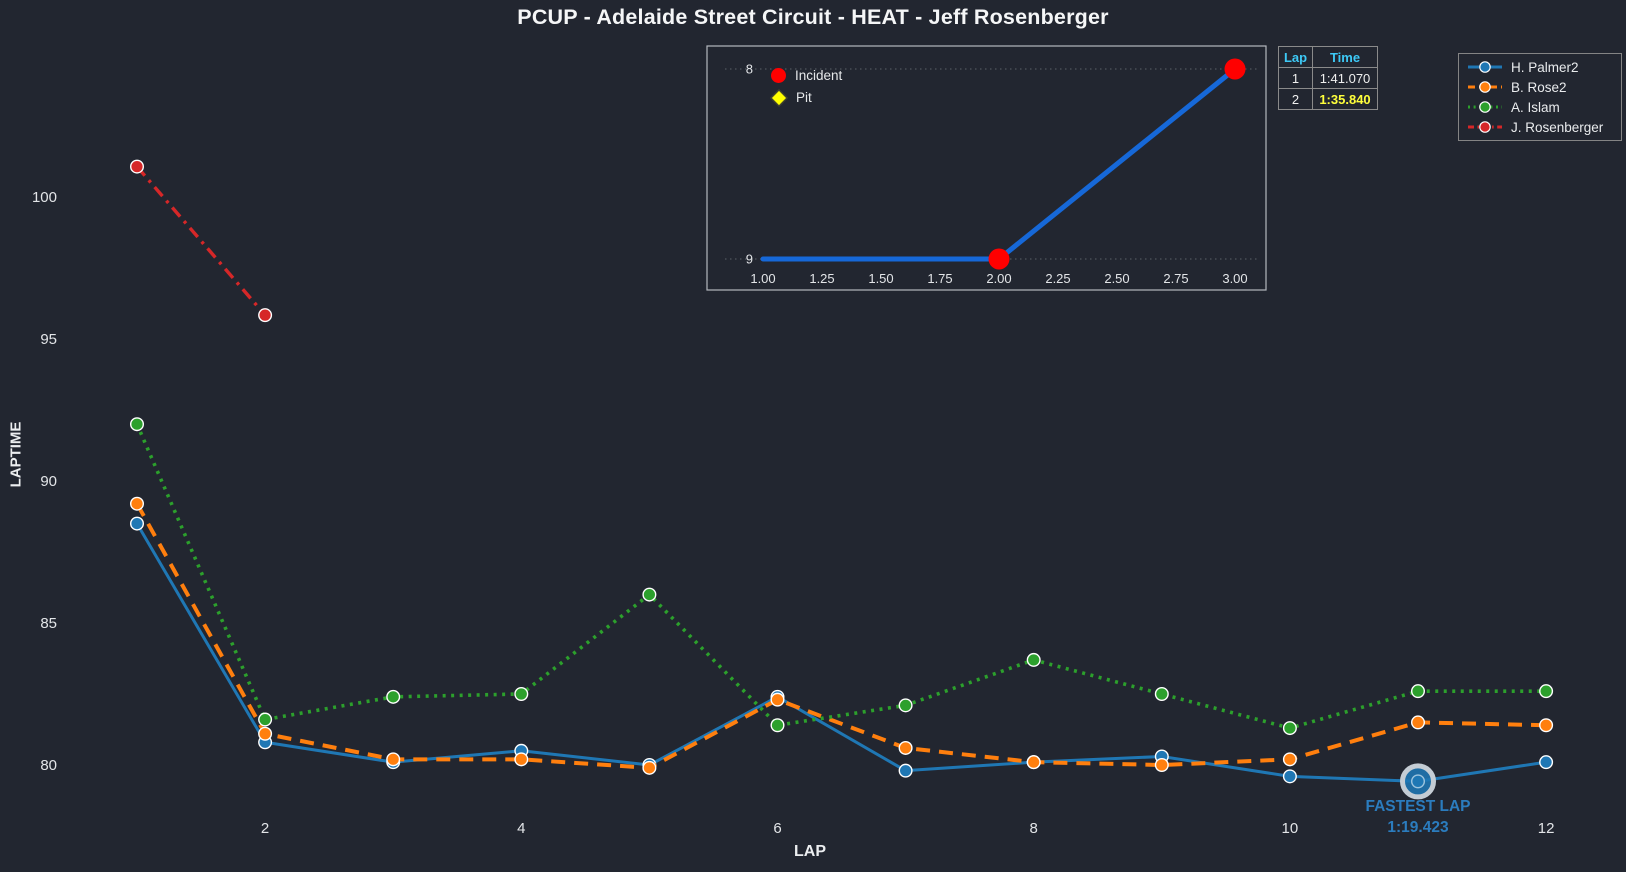 This screenshot has height=872, width=1626. Describe the element at coordinates (1034, 828) in the screenshot. I see `x-tick-label: 8` at that location.